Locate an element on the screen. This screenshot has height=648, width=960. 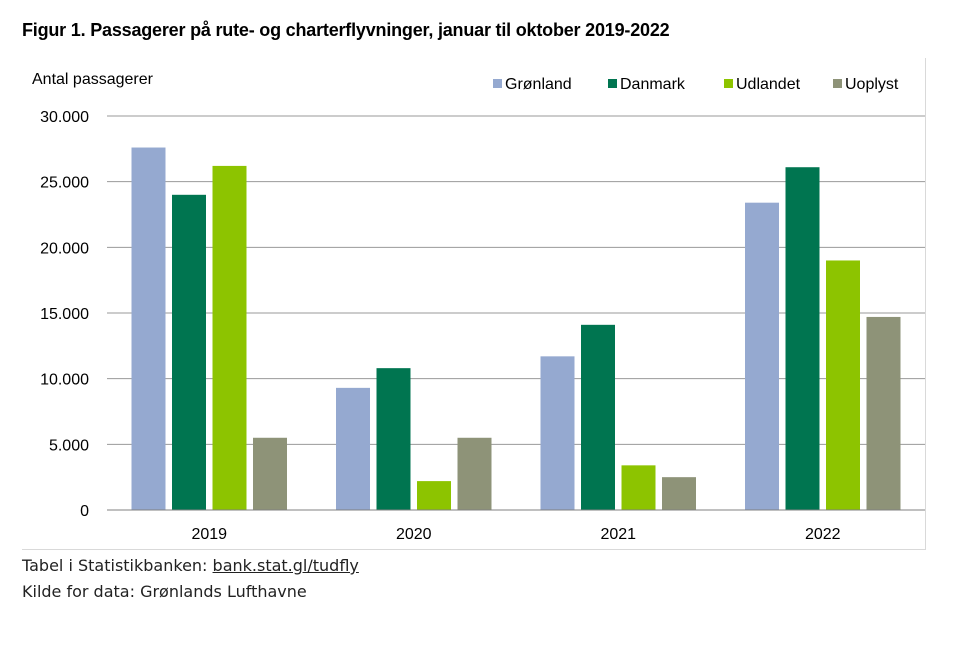
legend: Grønland Danmark Udlandet Uoplyst is located at coordinates (696, 84).